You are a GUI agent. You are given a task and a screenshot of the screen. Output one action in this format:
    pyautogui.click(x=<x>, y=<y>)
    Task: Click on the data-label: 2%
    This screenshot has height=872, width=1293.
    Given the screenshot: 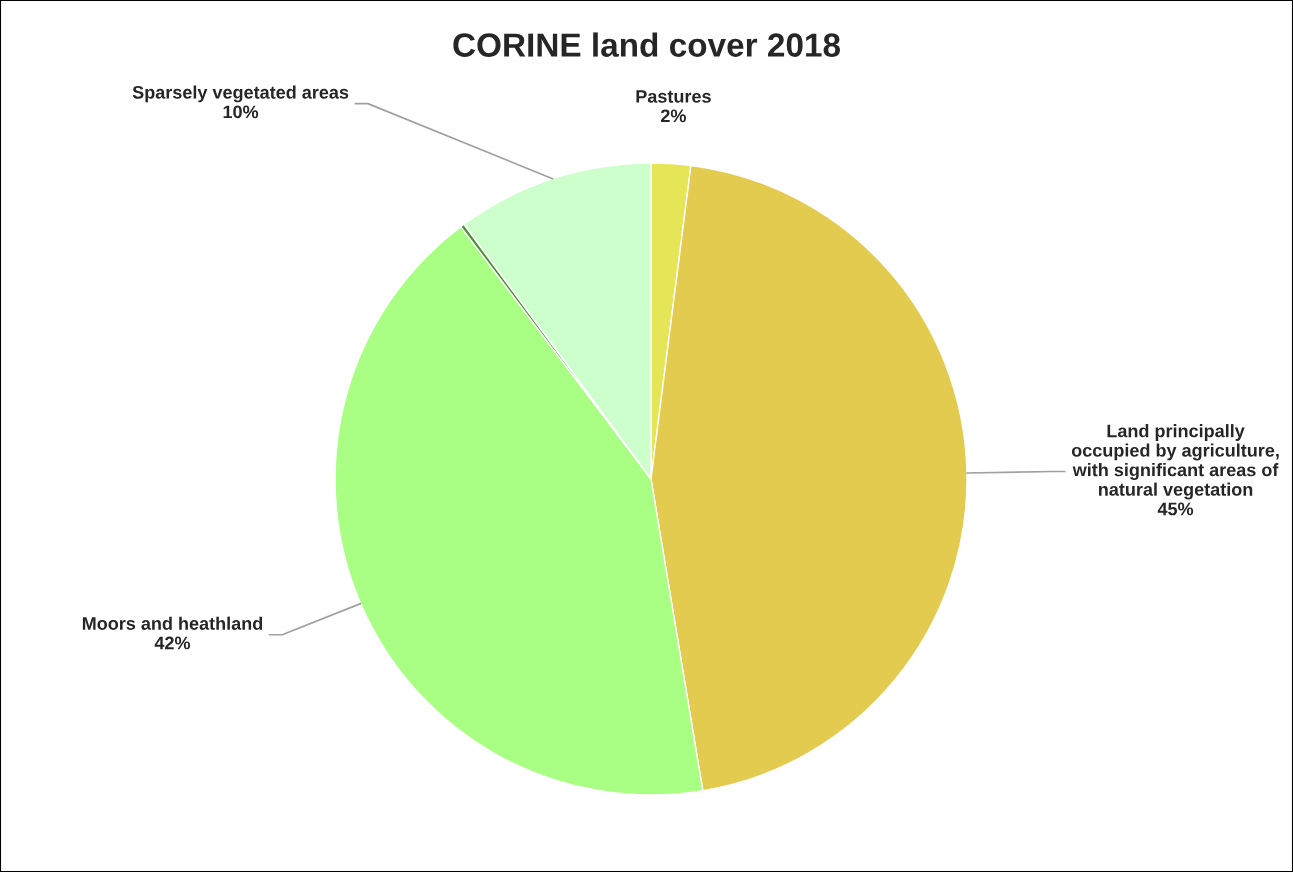 What is the action you would take?
    pyautogui.click(x=673, y=116)
    